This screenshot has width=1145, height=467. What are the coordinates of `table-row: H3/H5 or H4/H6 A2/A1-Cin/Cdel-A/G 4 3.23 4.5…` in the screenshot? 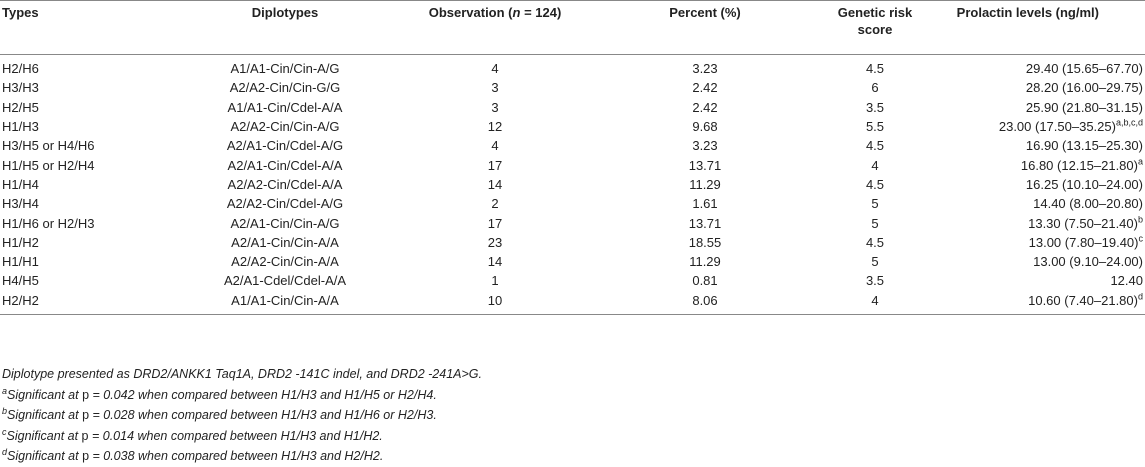 It's located at (572, 145).